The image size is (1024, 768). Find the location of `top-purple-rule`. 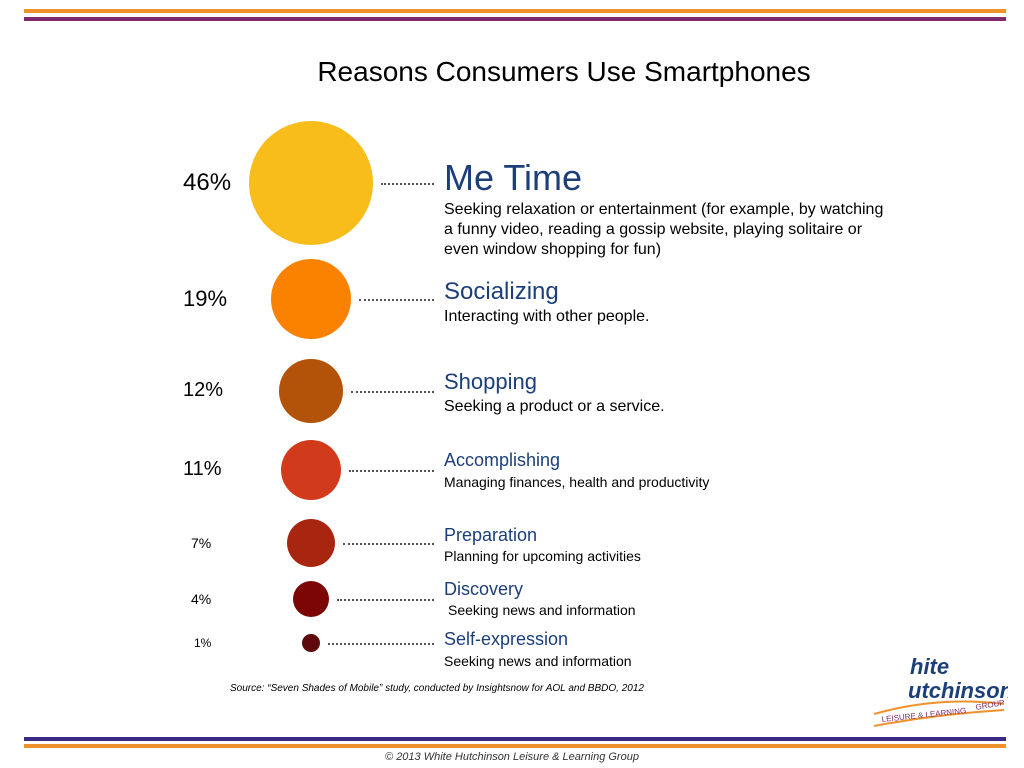

top-purple-rule is located at coordinates (515, 19).